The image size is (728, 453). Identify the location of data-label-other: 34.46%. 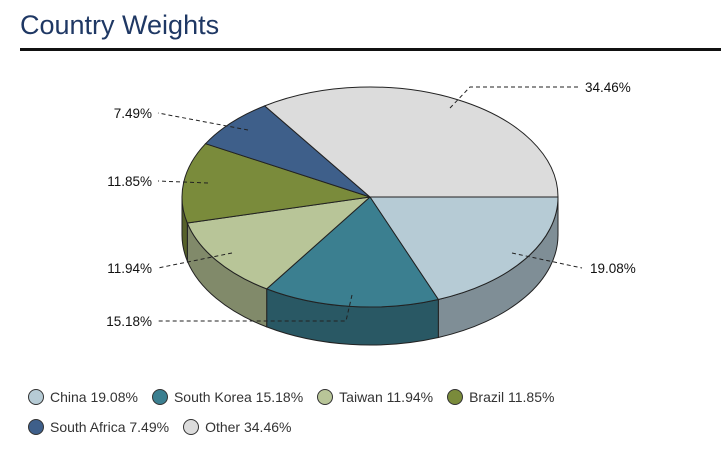
(608, 87).